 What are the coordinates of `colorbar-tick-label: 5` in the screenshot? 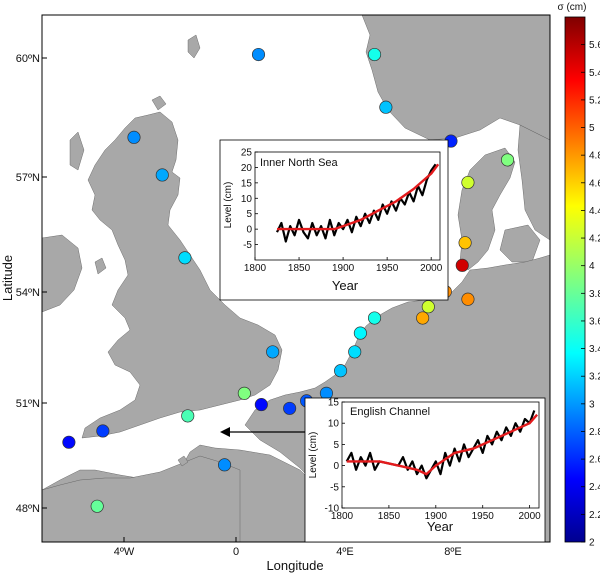 It's located at (592, 128).